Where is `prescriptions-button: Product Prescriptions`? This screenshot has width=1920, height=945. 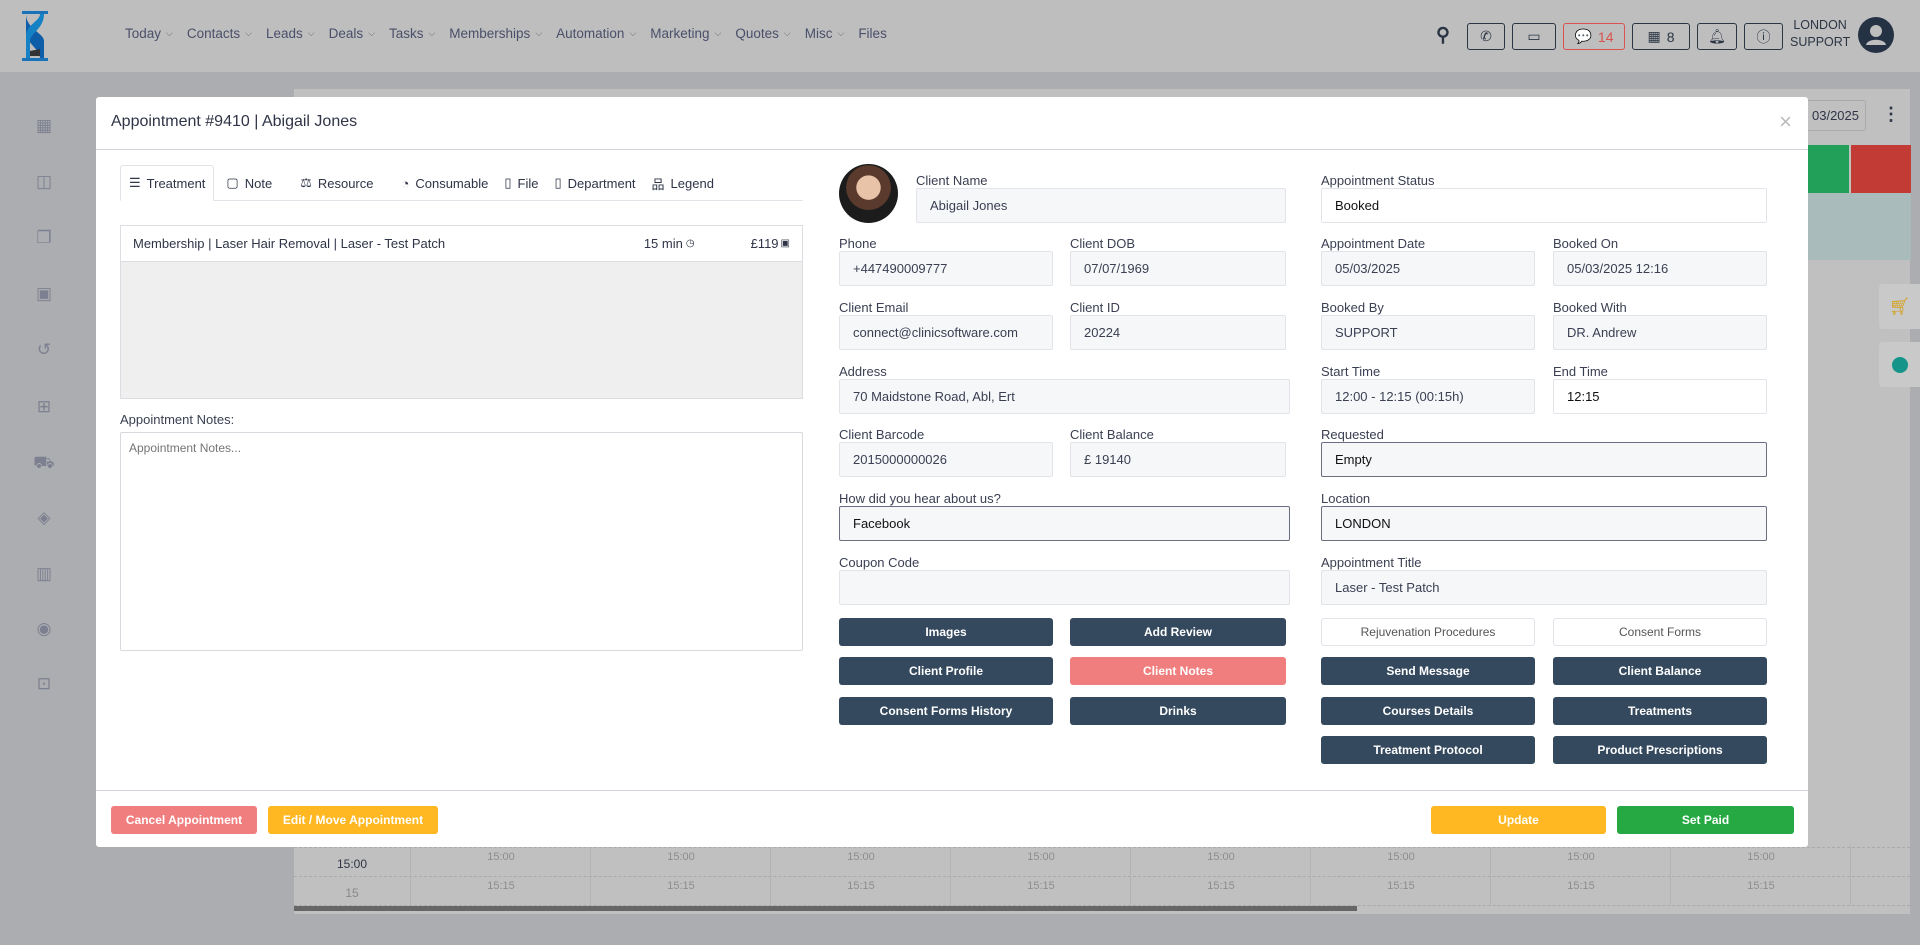 prescriptions-button: Product Prescriptions is located at coordinates (1660, 750).